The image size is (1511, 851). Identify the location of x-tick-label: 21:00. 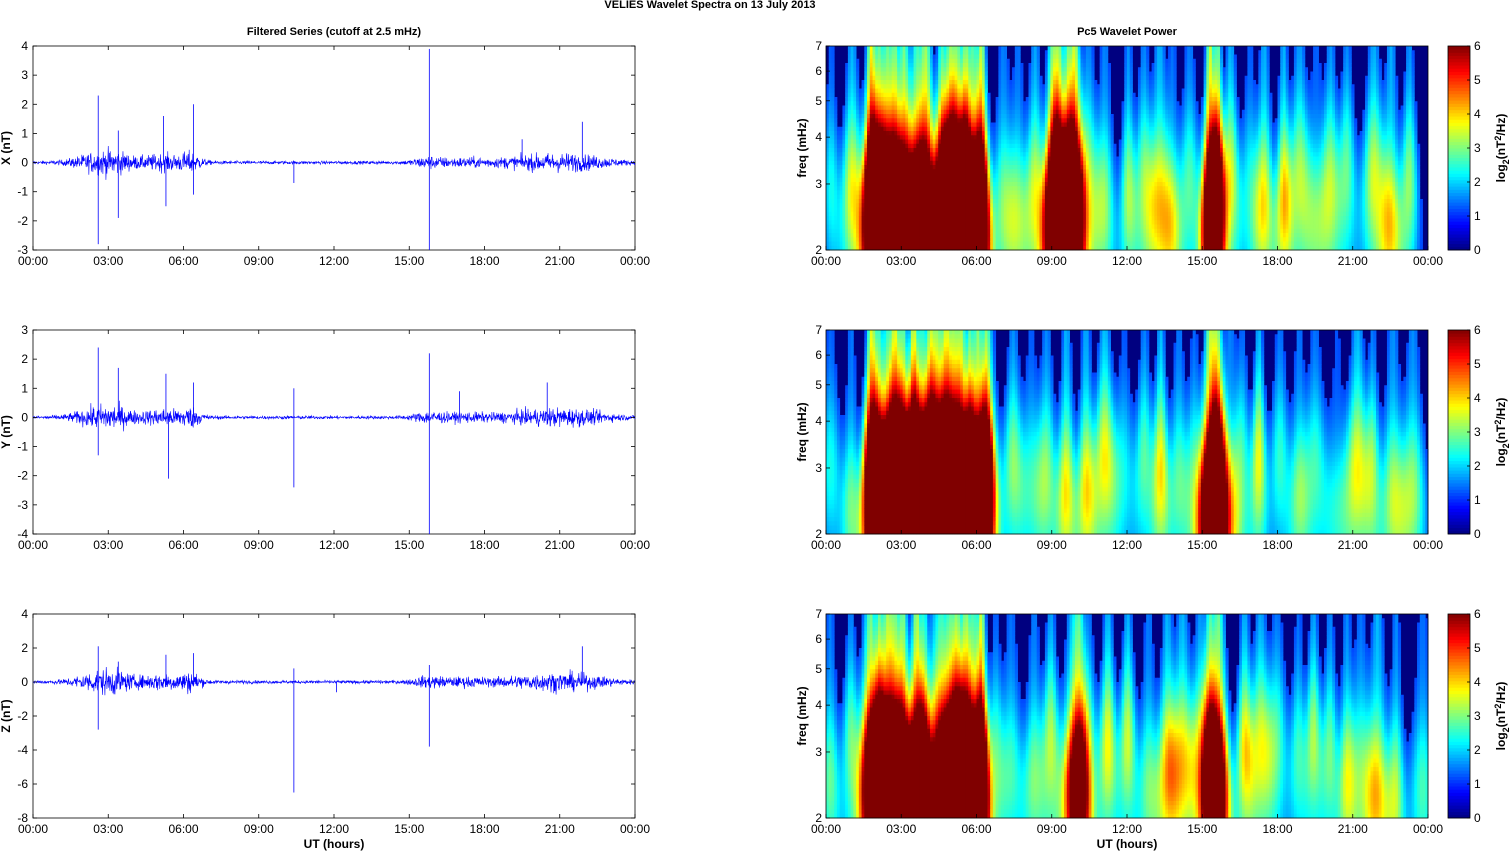
(560, 261).